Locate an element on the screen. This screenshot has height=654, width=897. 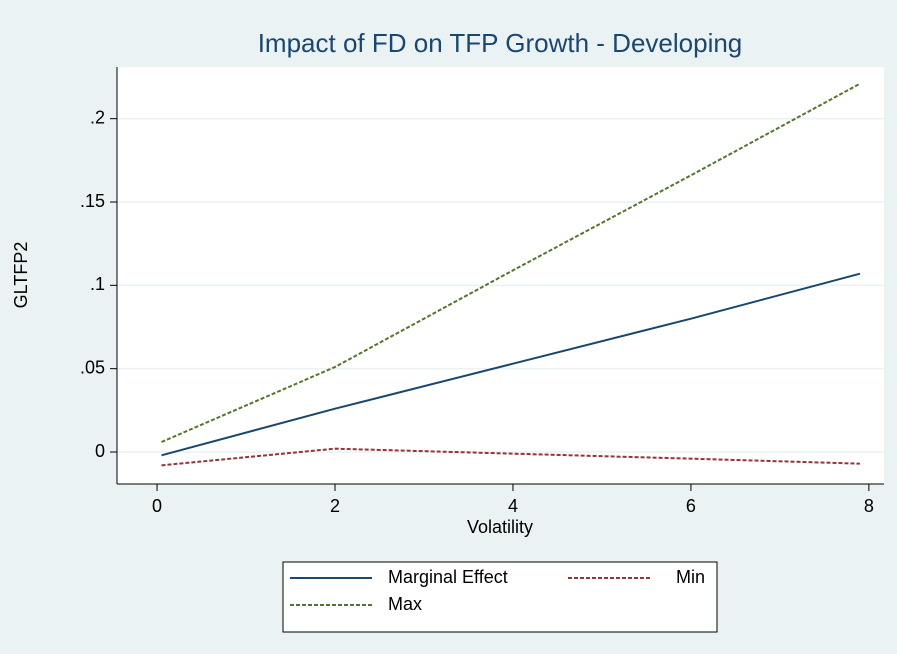
y-tick-label: .15 is located at coordinates (92, 201).